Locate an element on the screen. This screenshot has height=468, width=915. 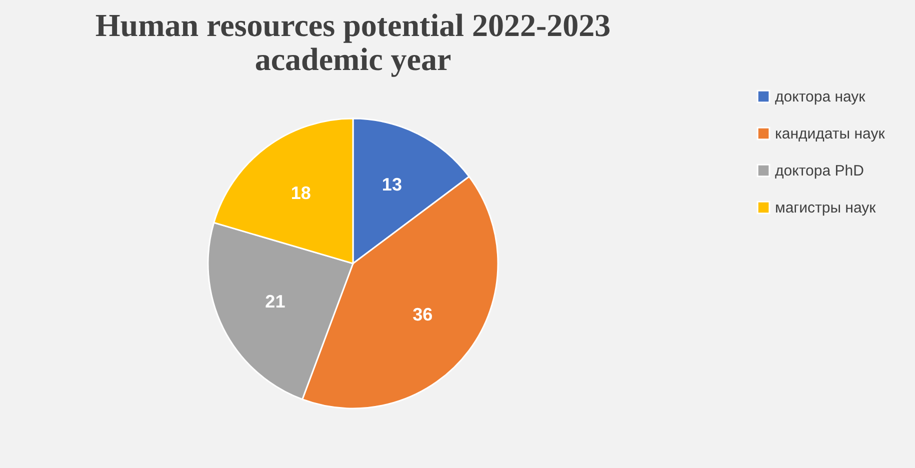
legend-label: магистры наук is located at coordinates (825, 208).